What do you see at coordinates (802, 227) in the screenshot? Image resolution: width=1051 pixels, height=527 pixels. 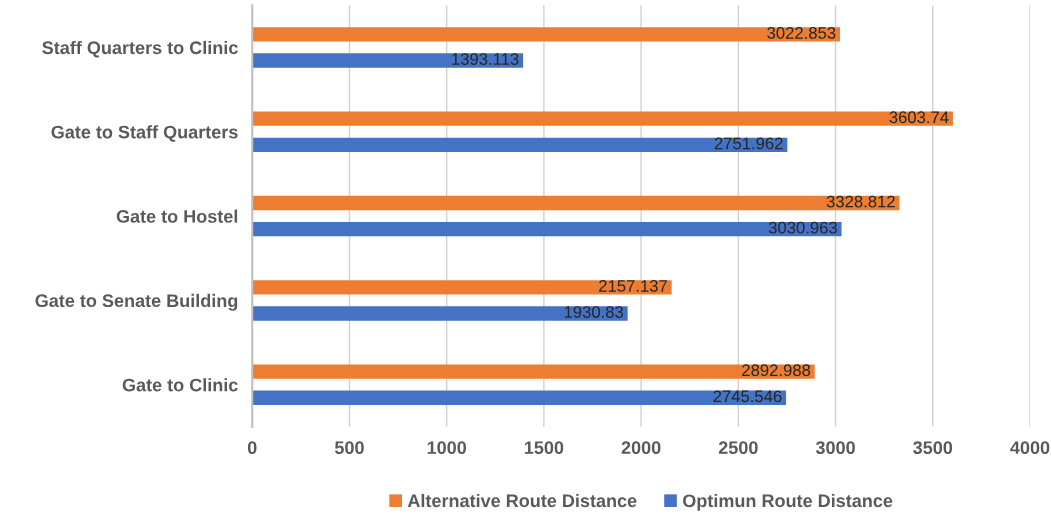 I see `data-label: 3030.963` at bounding box center [802, 227].